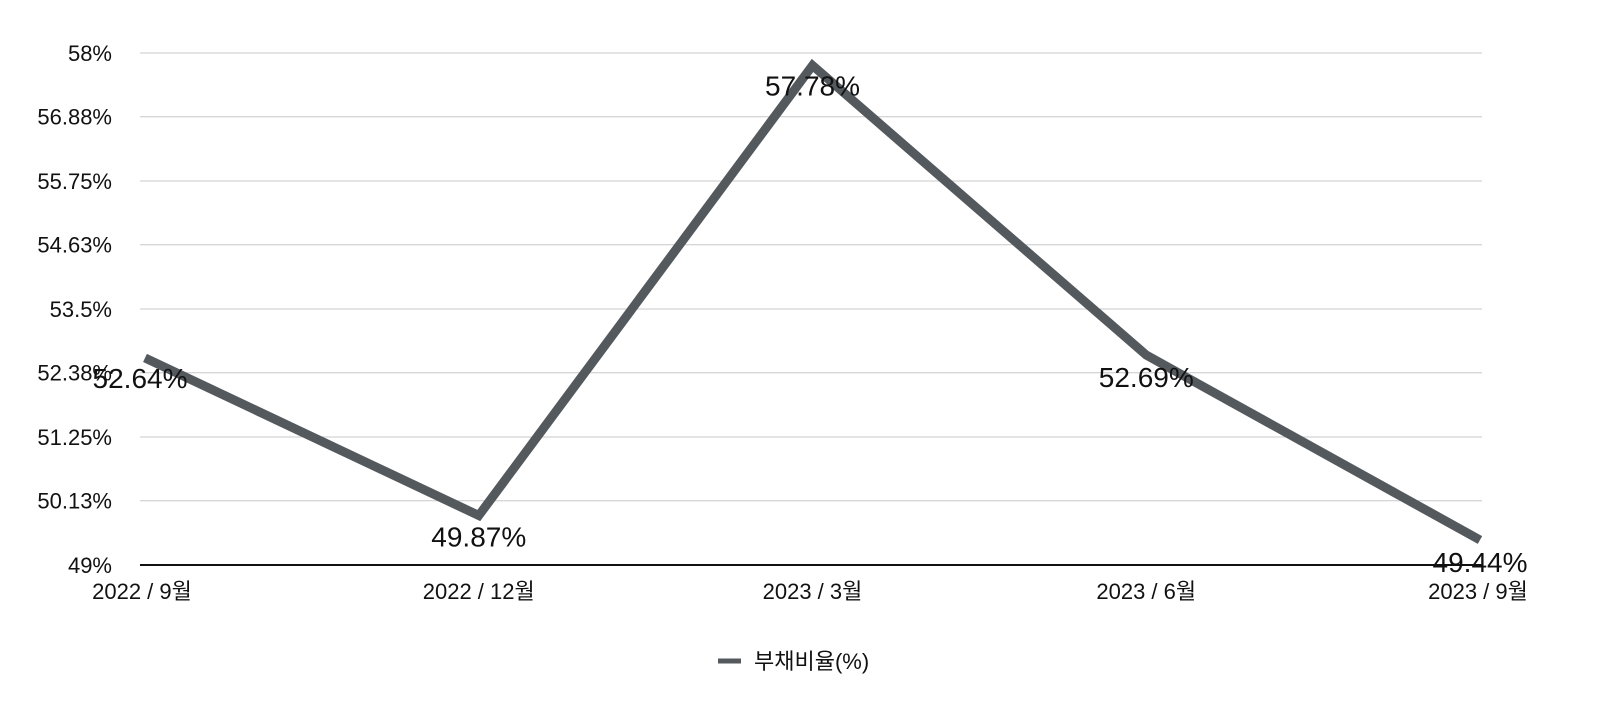 The width and height of the screenshot is (1604, 728). I want to click on y-tick-label: 49%, so click(90, 565).